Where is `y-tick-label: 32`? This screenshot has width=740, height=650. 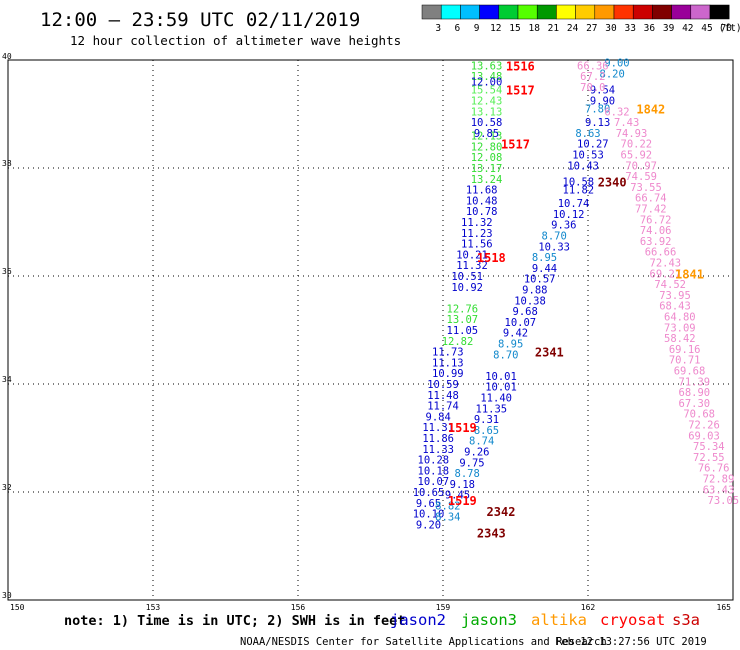
y-tick-label: 32 is located at coordinates (7, 487).